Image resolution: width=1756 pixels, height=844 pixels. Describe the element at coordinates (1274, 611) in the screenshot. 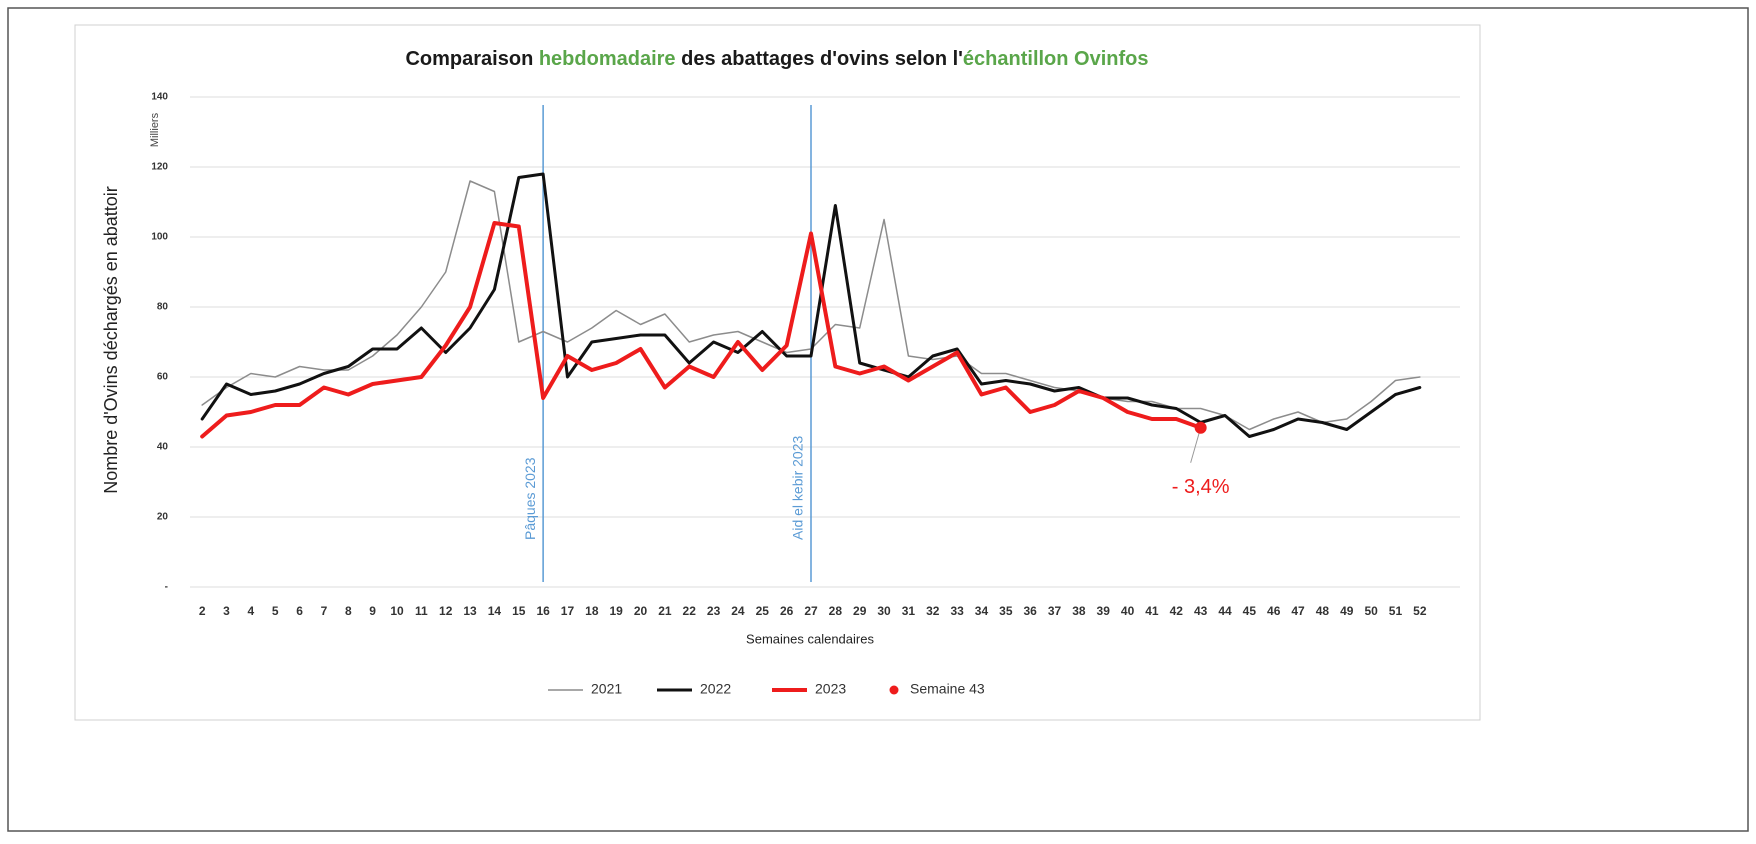

I see `x-tick-label: 46` at that location.